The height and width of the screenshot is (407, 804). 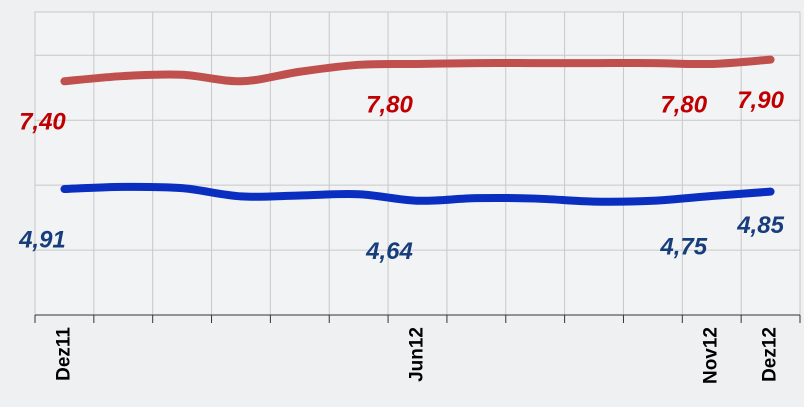 What do you see at coordinates (770, 354) in the screenshot?
I see `x-tick-label: Dez12` at bounding box center [770, 354].